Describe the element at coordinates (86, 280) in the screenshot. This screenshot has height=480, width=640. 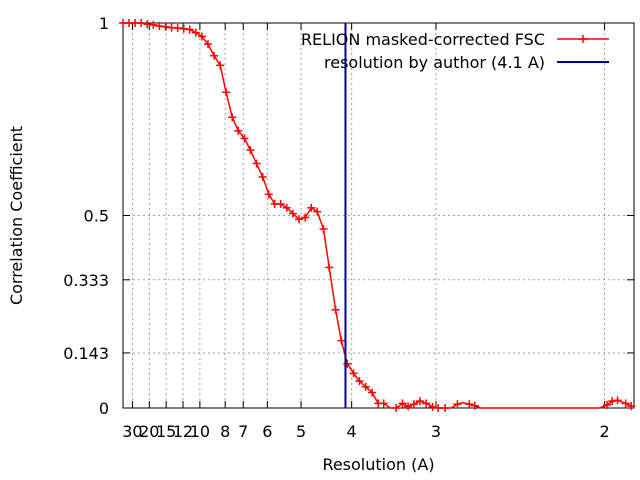
I see `y-tick-label: 0.333` at that location.